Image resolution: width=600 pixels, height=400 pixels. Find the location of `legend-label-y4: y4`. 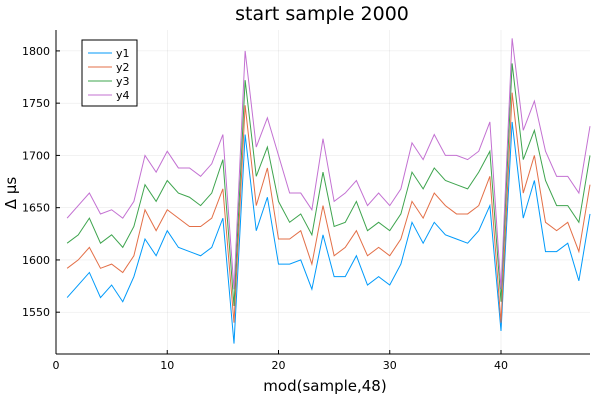

legend-label-y4: y4 is located at coordinates (123, 95).